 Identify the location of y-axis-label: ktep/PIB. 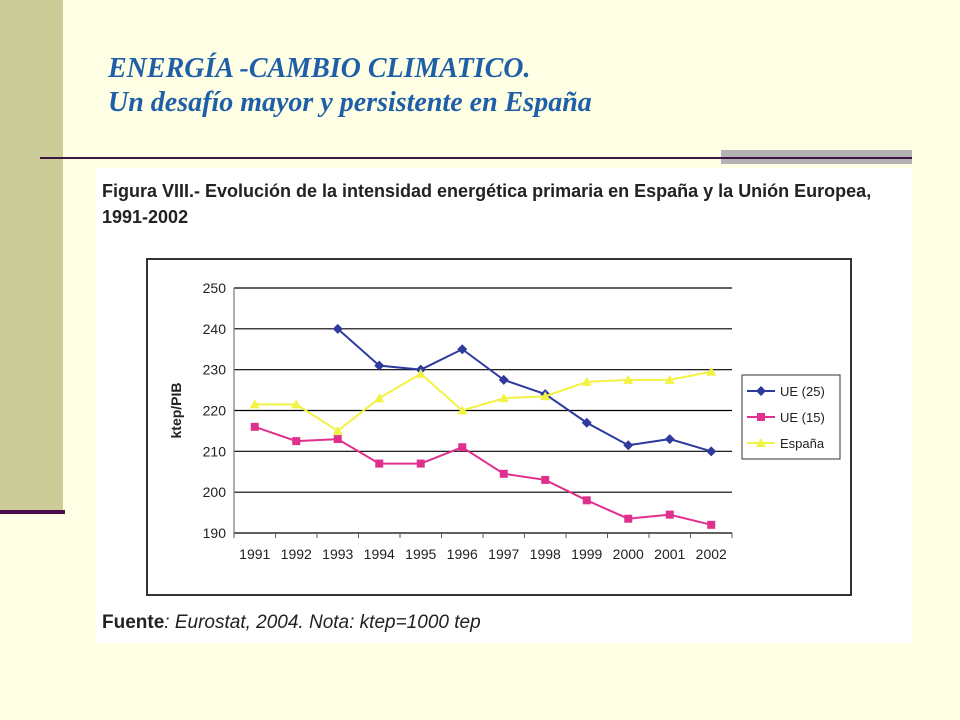
(176, 410).